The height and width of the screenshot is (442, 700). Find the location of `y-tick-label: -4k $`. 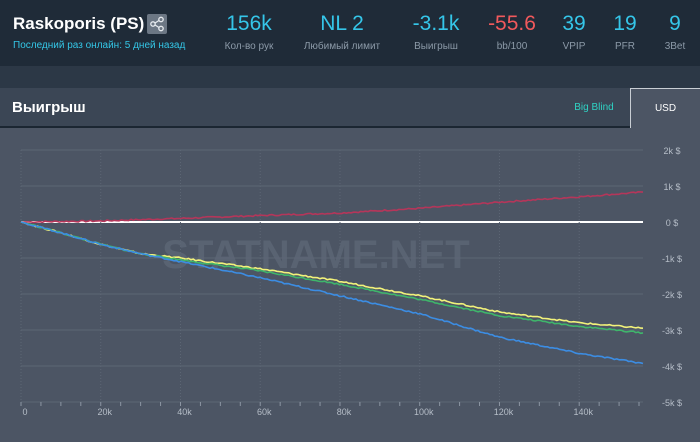

y-tick-label: -4k $ is located at coordinates (672, 367).